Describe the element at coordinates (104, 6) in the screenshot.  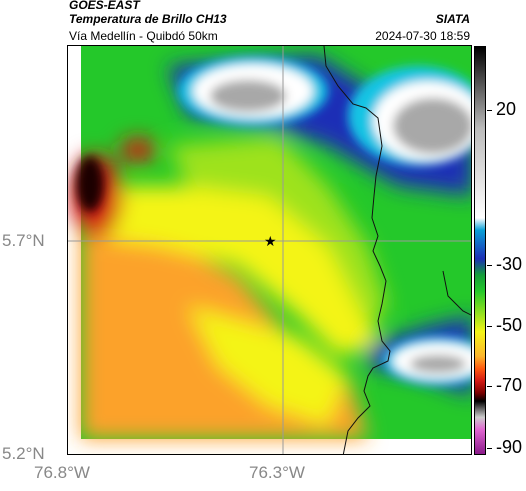
I see `satellite-title: GOES-EAST` at that location.